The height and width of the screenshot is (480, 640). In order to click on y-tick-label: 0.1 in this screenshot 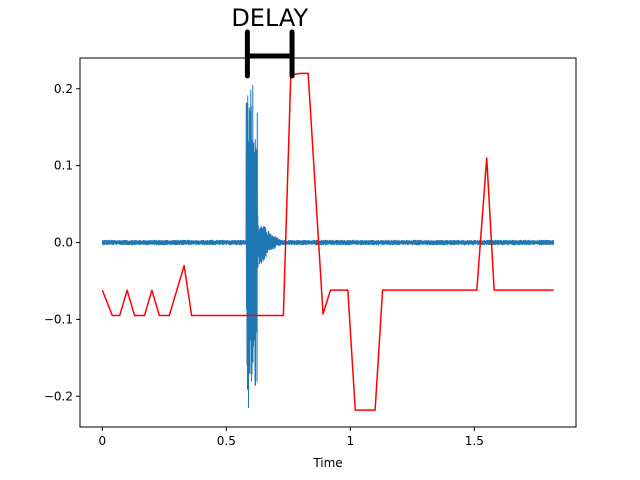, I will do `click(63, 166)`.